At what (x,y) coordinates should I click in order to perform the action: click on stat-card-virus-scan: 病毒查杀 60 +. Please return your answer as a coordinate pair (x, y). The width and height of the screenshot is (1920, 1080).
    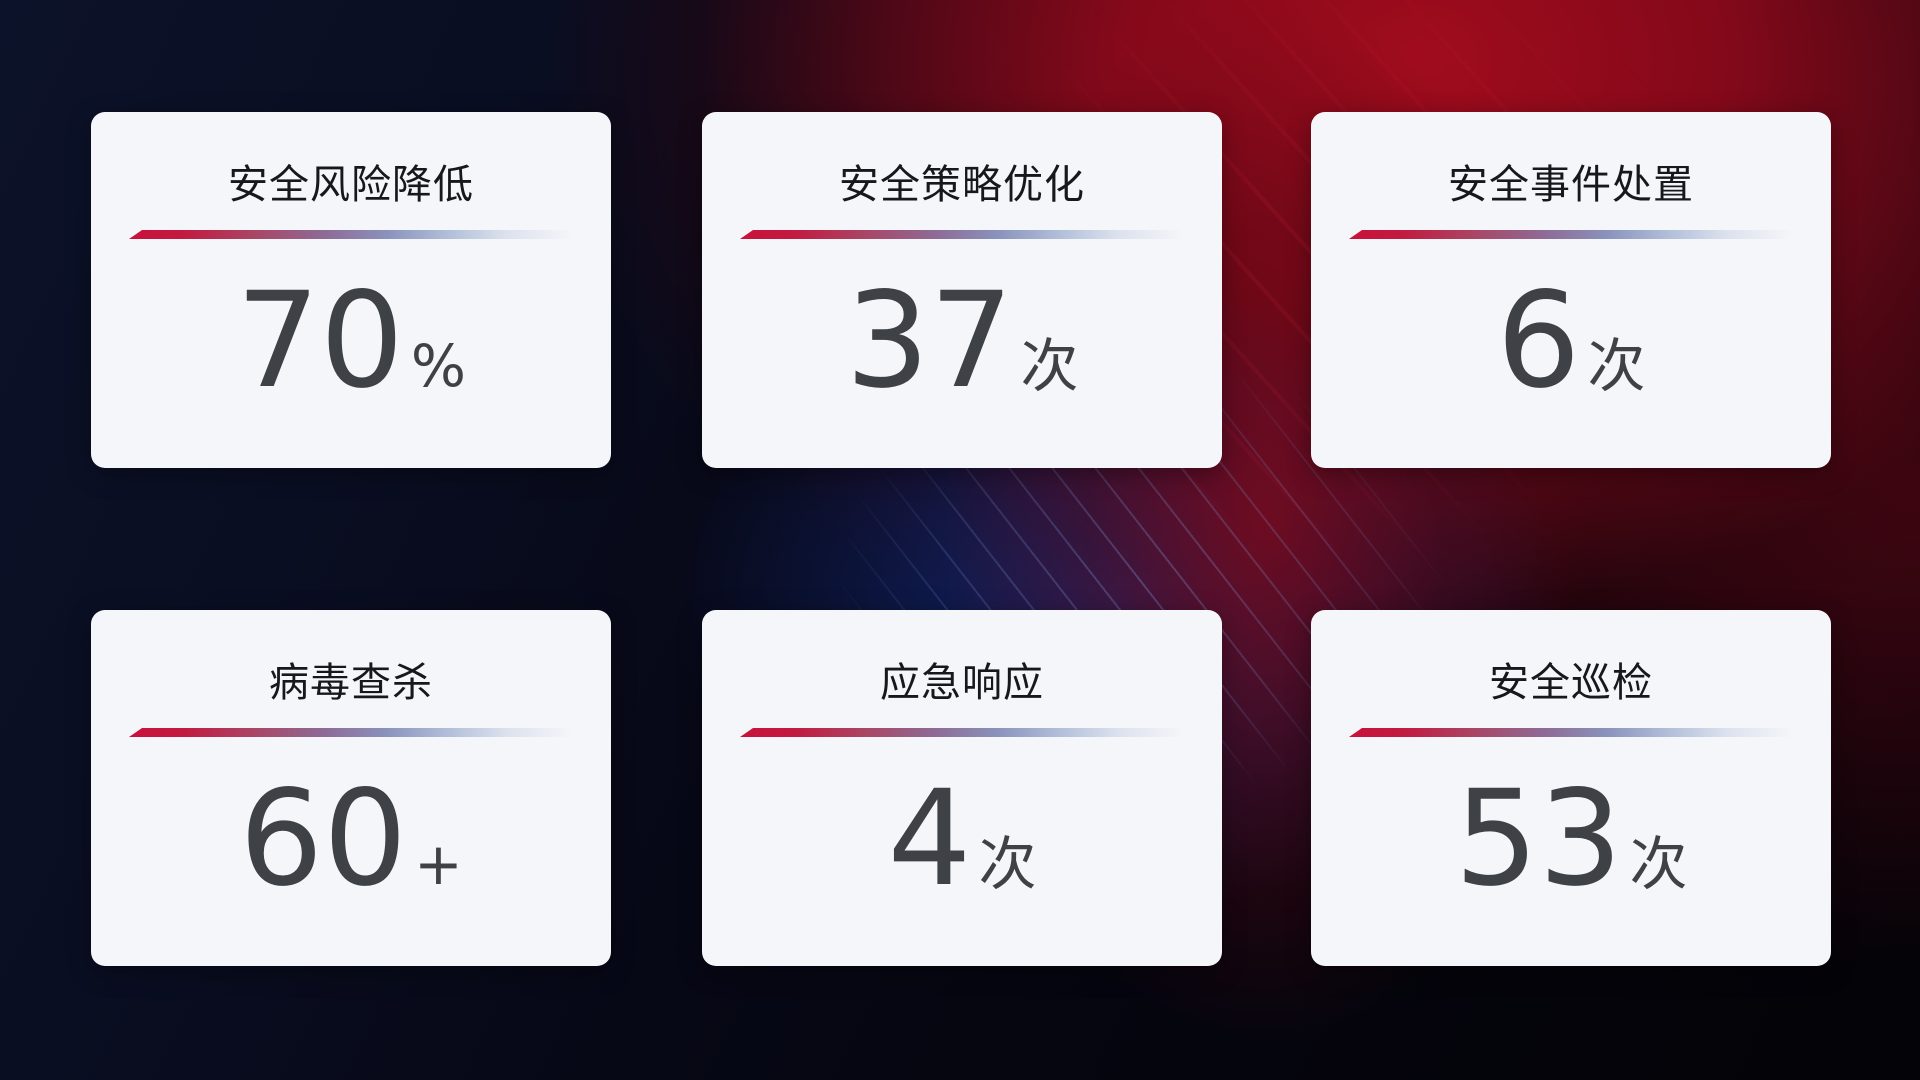
    Looking at the image, I should click on (351, 788).